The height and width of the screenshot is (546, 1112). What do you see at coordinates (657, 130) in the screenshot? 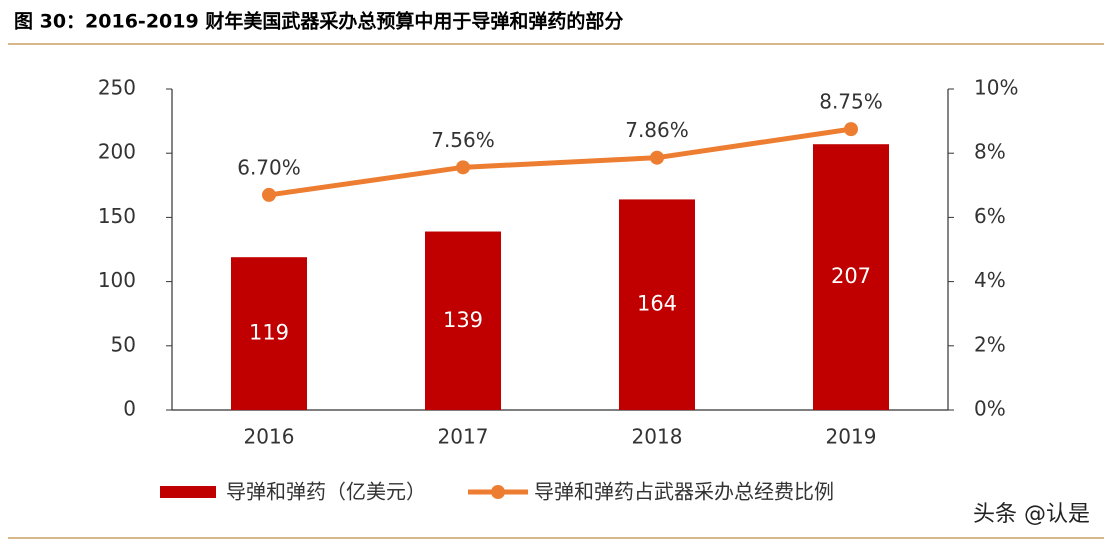
I see `line-value-label: 7.86%` at bounding box center [657, 130].